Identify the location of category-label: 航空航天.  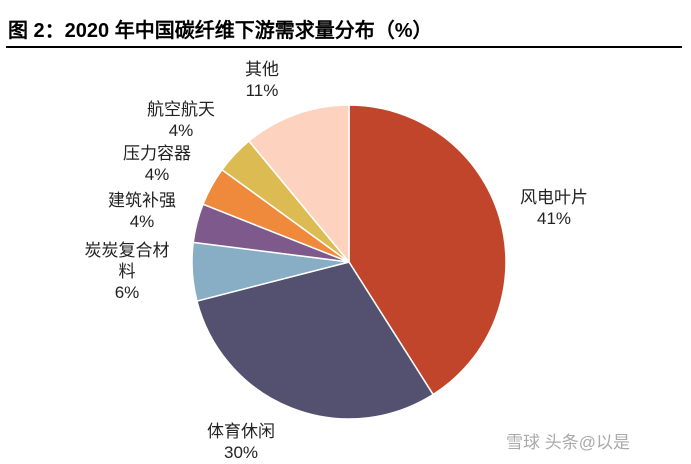
(181, 109).